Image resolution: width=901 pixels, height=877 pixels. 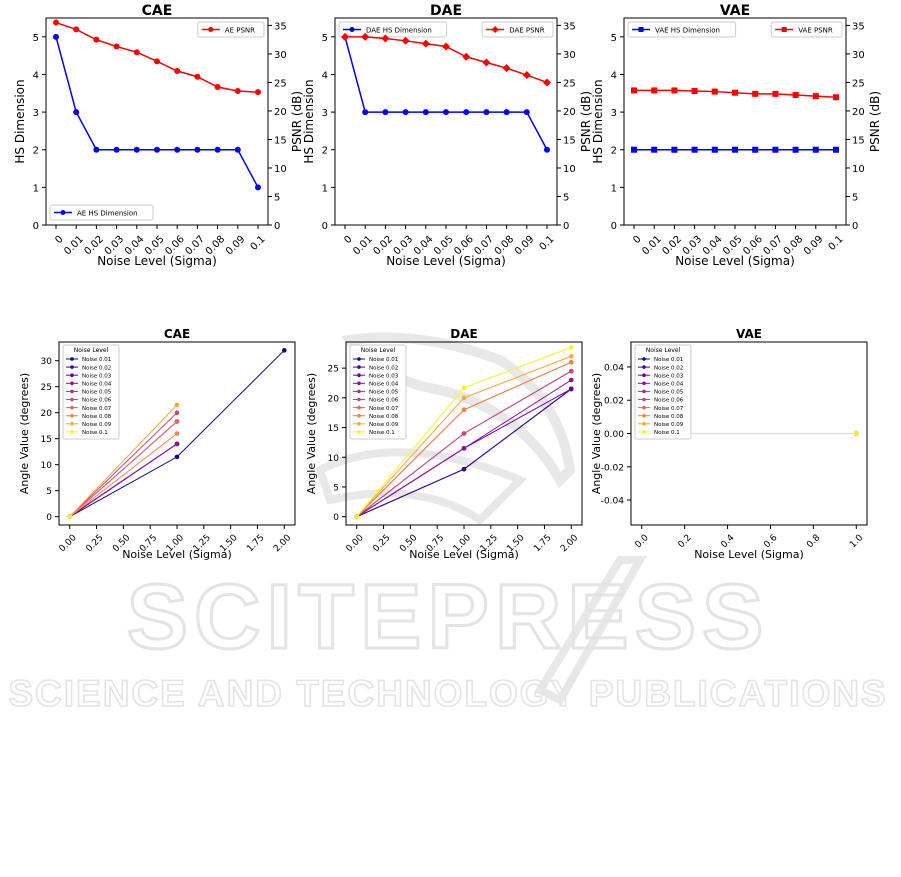 What do you see at coordinates (613, 502) in the screenshot?
I see `y-tick-label: -0.04` at bounding box center [613, 502].